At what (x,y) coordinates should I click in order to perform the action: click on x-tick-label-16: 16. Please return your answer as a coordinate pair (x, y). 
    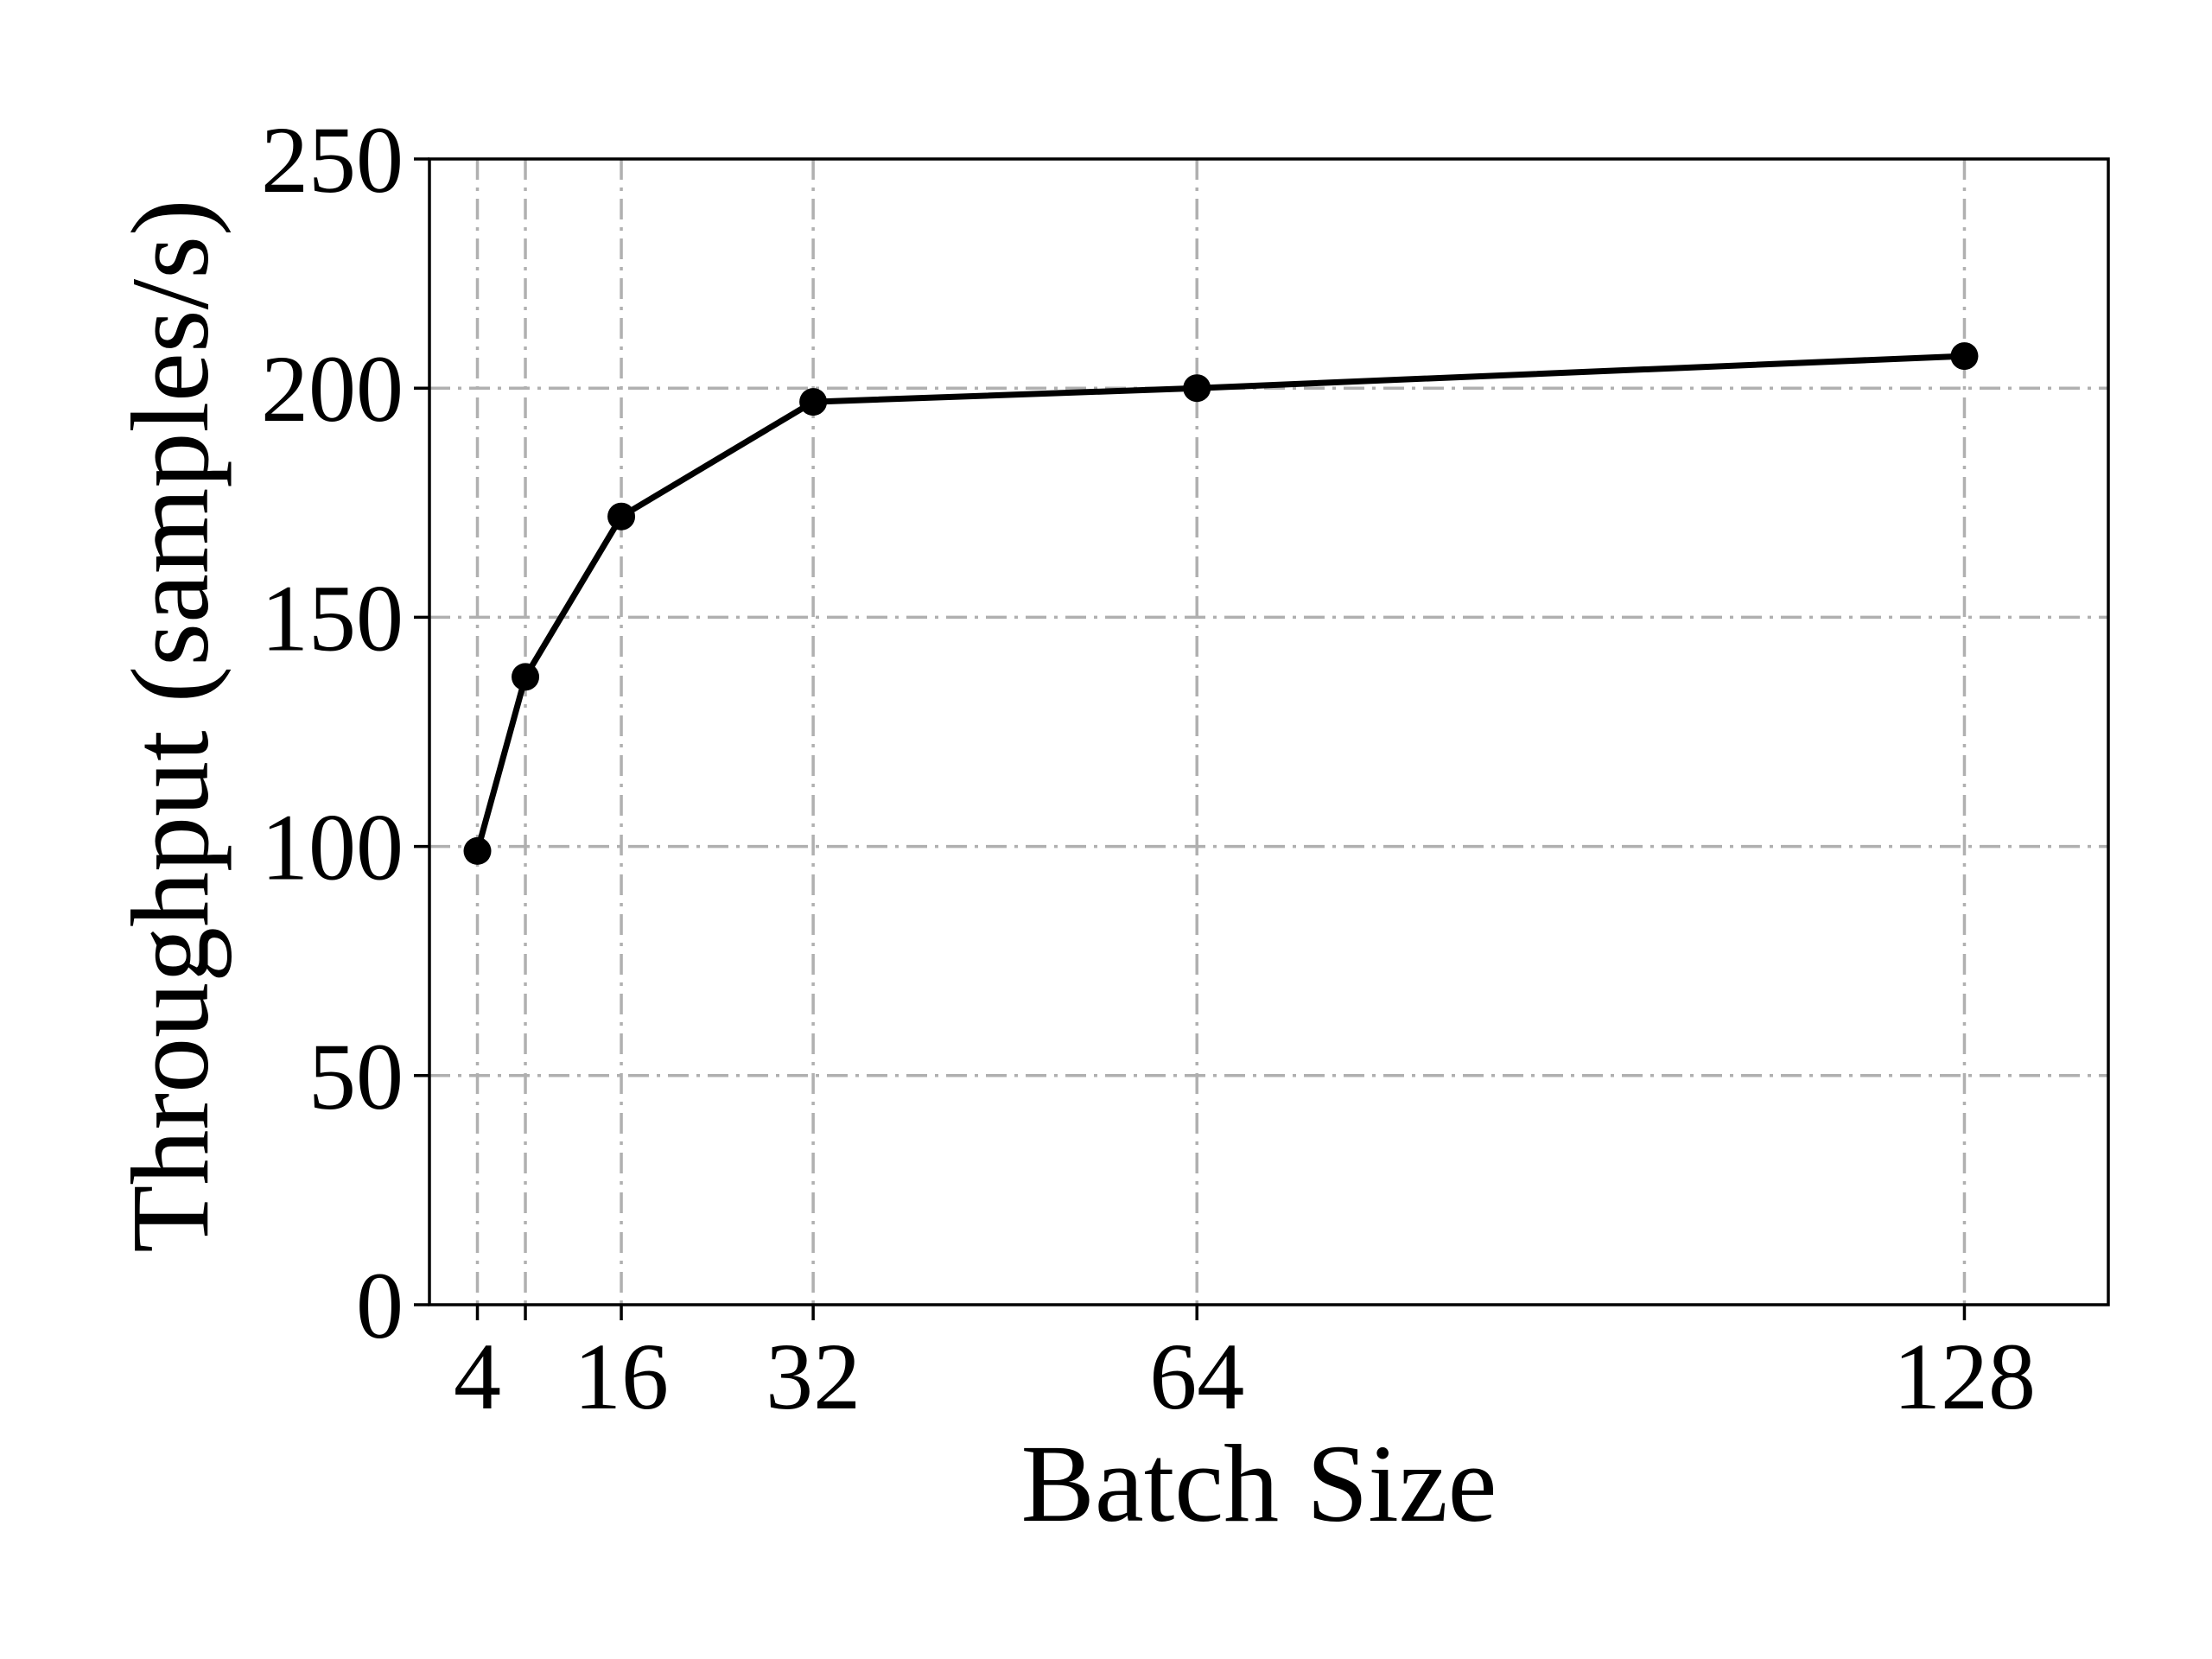
    Looking at the image, I should click on (621, 1376).